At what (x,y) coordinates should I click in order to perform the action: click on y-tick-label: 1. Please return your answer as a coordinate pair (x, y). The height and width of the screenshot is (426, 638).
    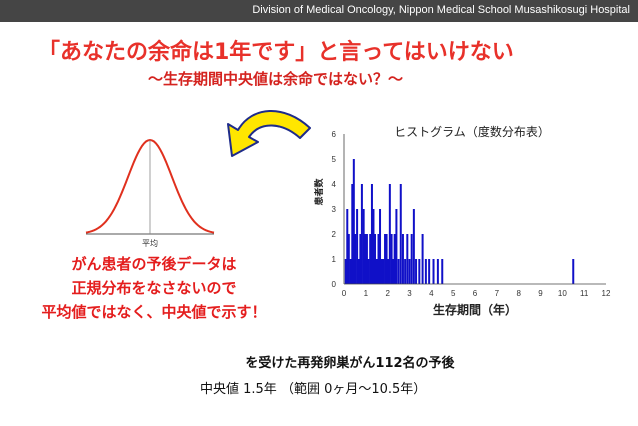
    Looking at the image, I should click on (334, 259).